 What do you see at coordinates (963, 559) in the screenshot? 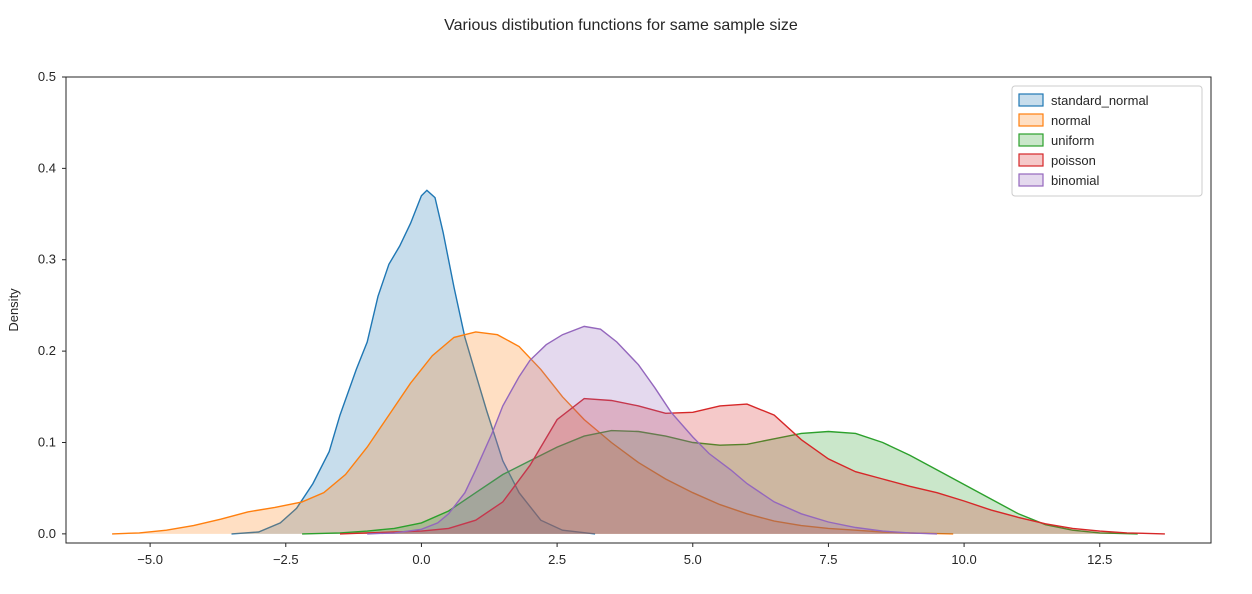
I see `x-tick-label: 10.0` at bounding box center [963, 559].